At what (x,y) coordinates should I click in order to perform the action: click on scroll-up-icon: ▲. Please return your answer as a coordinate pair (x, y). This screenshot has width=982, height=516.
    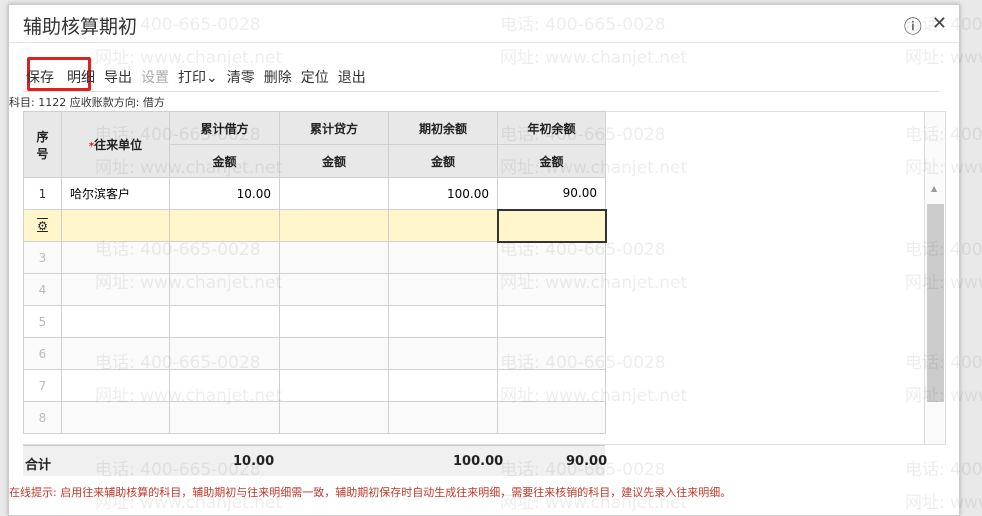
    Looking at the image, I should click on (934, 188).